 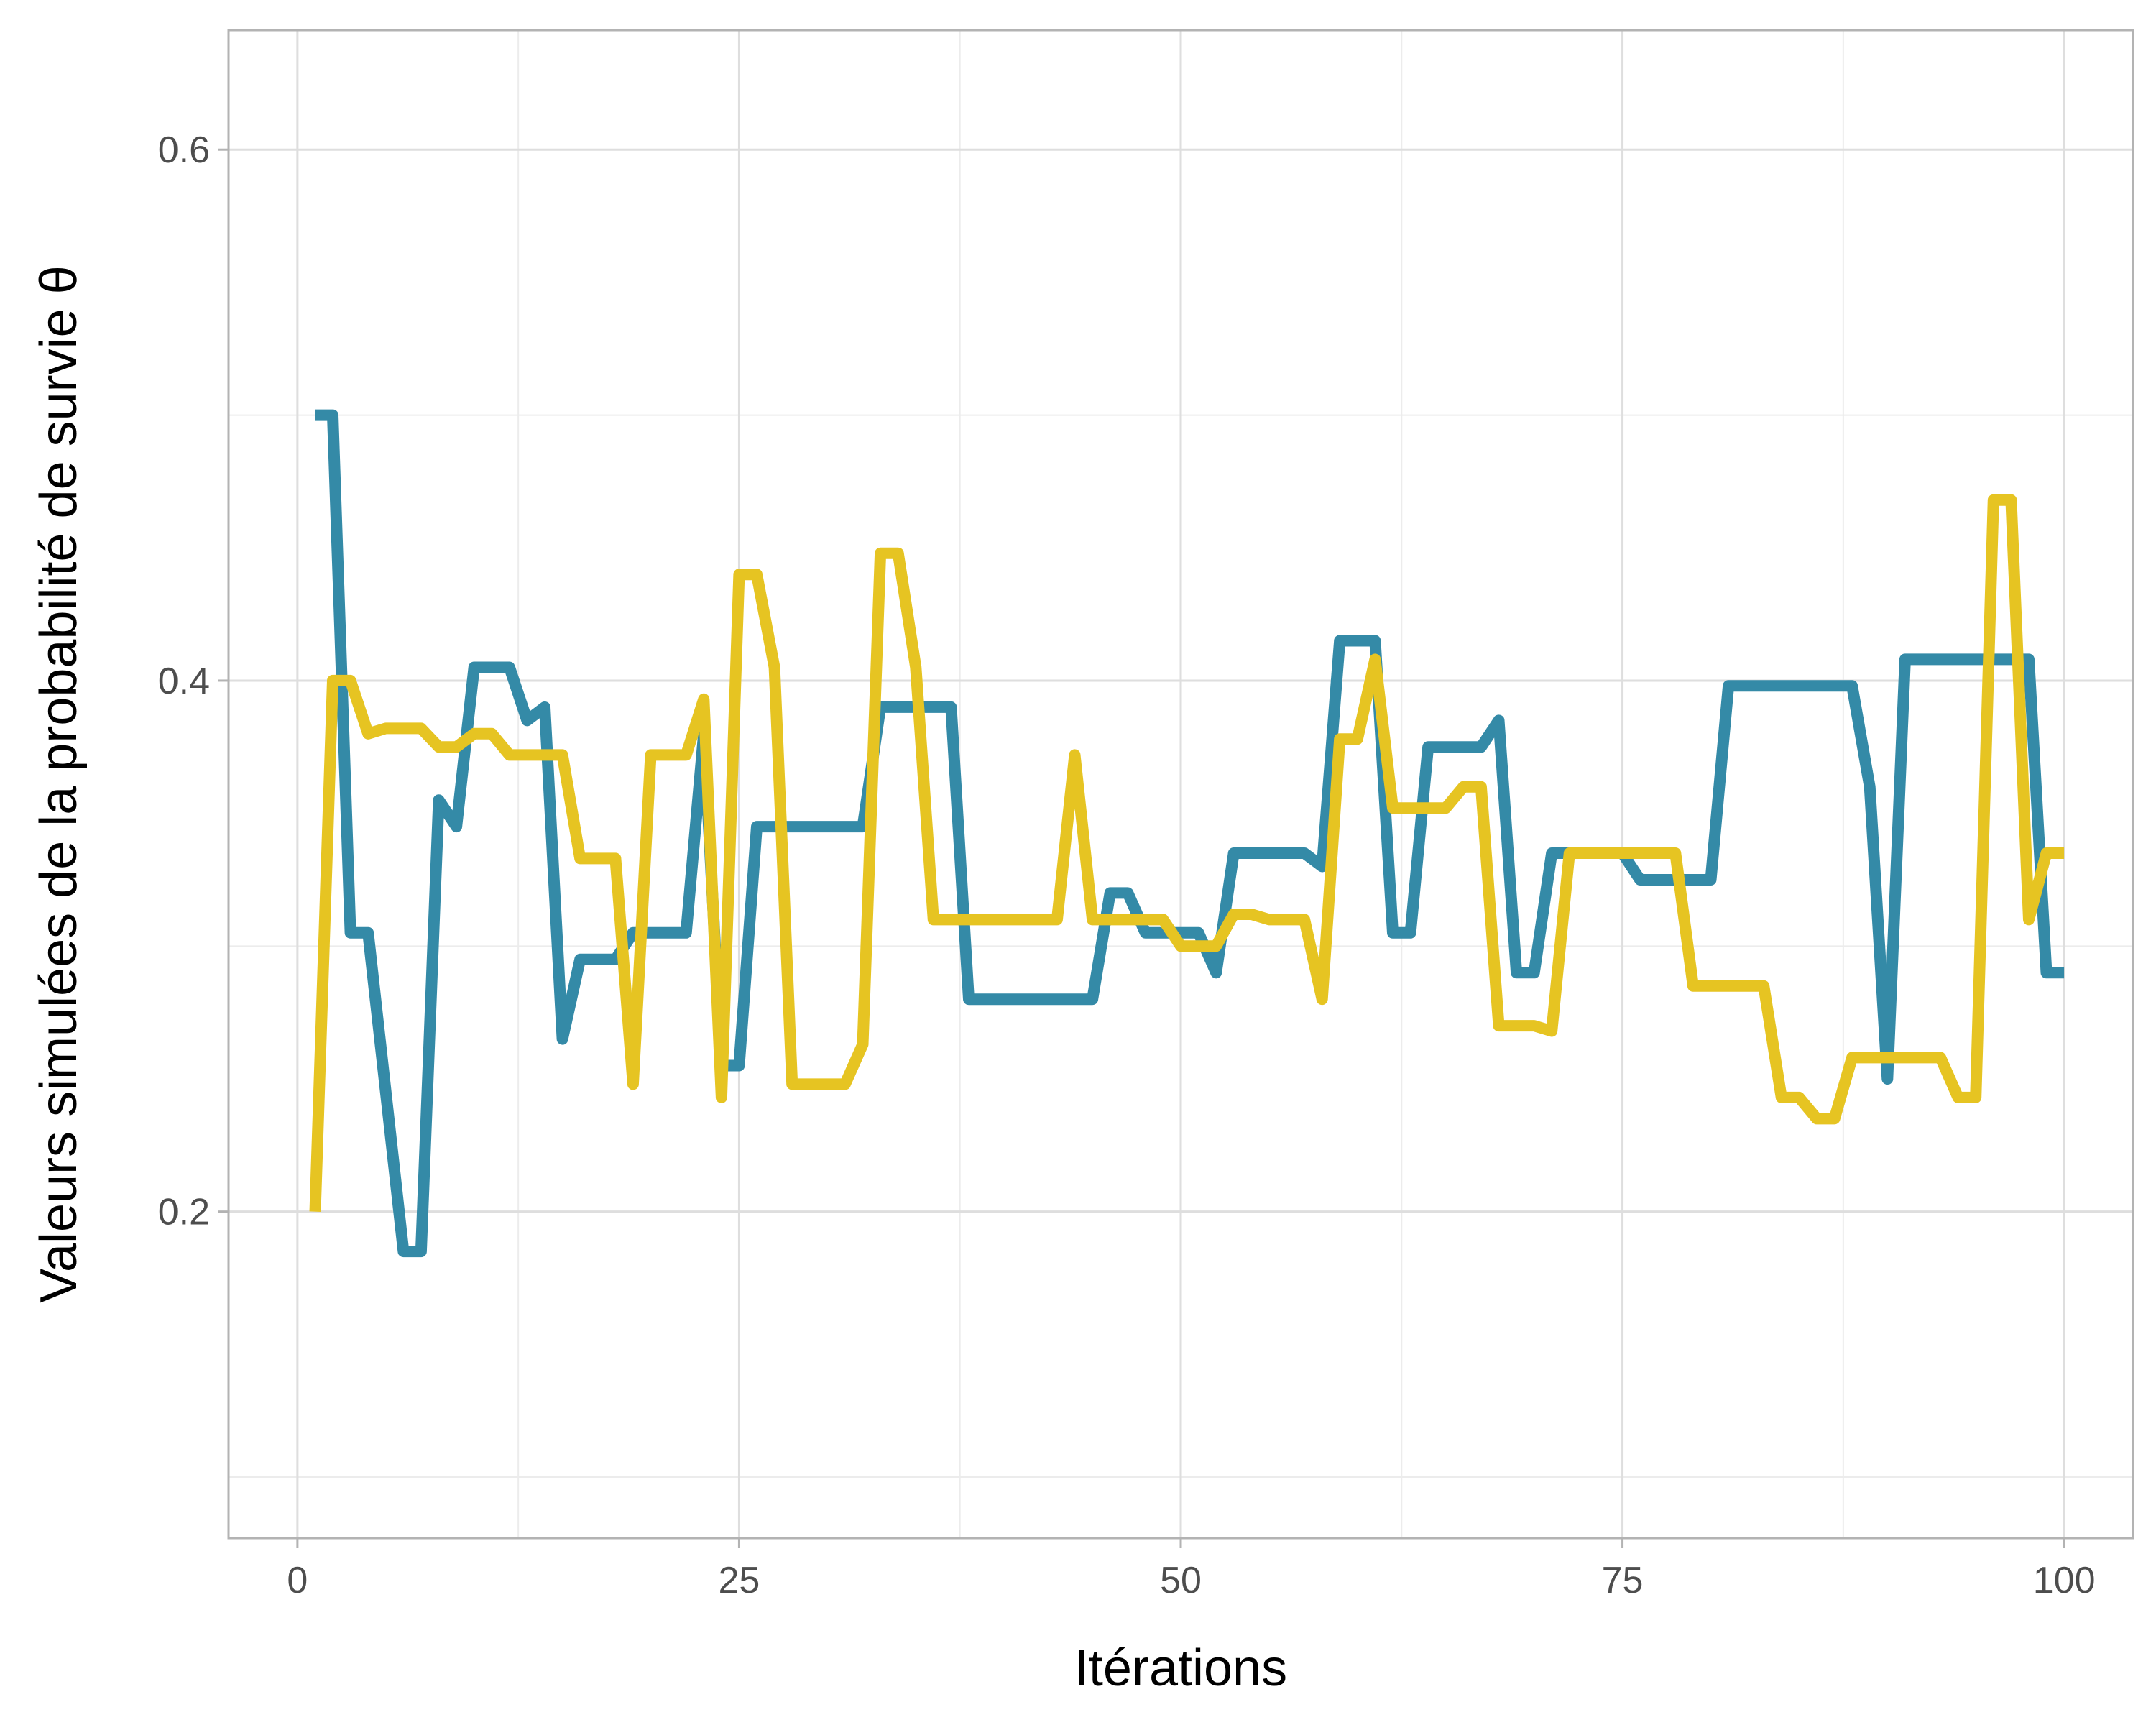 What do you see at coordinates (2064, 1580) in the screenshot?
I see `x-tick-label: 100` at bounding box center [2064, 1580].